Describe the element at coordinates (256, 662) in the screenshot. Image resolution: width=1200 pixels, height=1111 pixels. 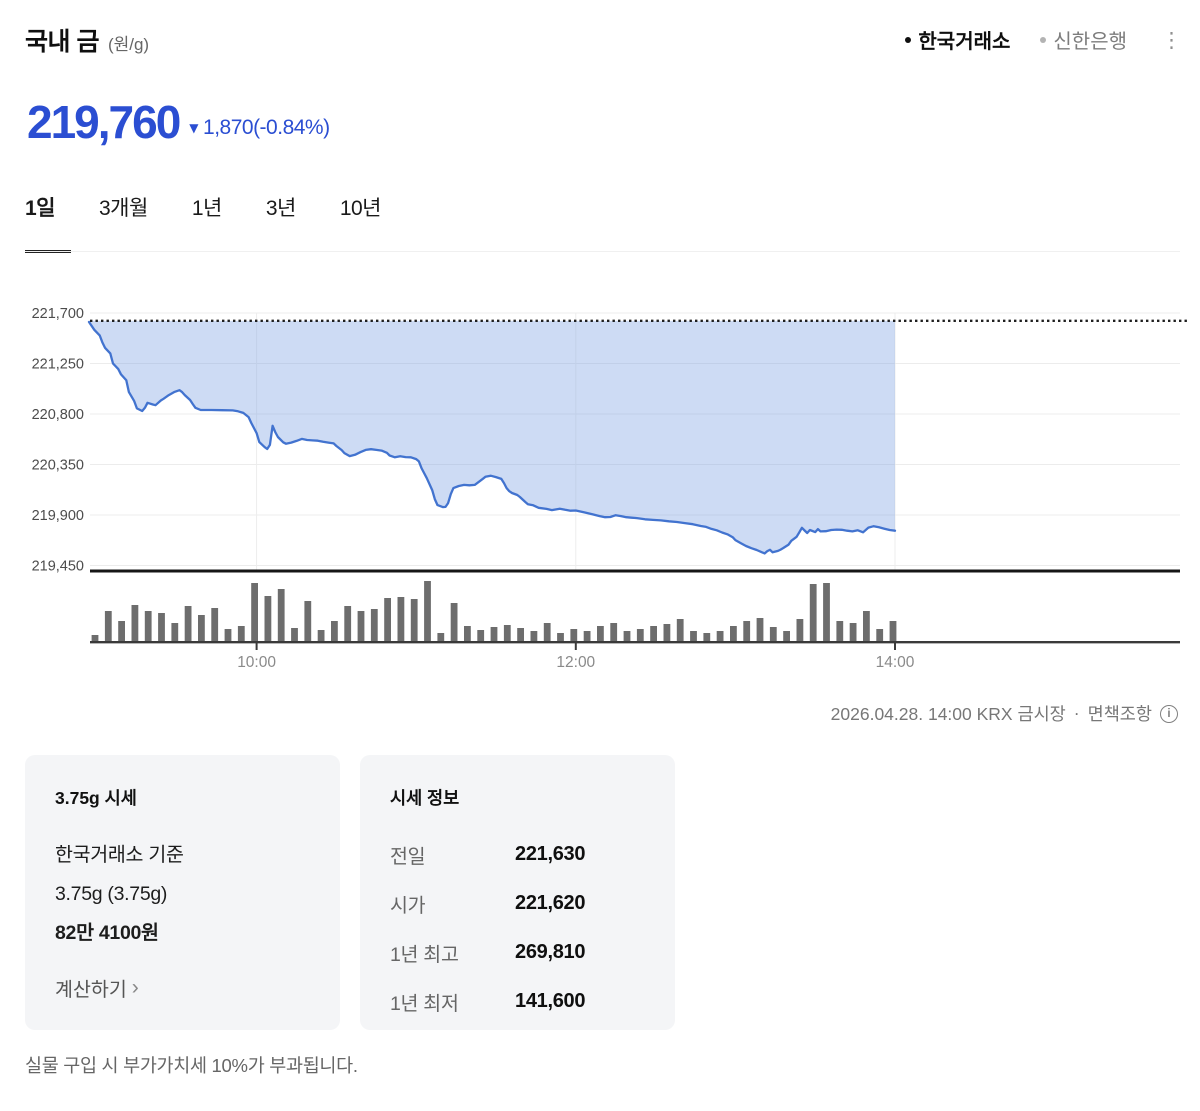
I see `x-axis-label: 10:00` at that location.